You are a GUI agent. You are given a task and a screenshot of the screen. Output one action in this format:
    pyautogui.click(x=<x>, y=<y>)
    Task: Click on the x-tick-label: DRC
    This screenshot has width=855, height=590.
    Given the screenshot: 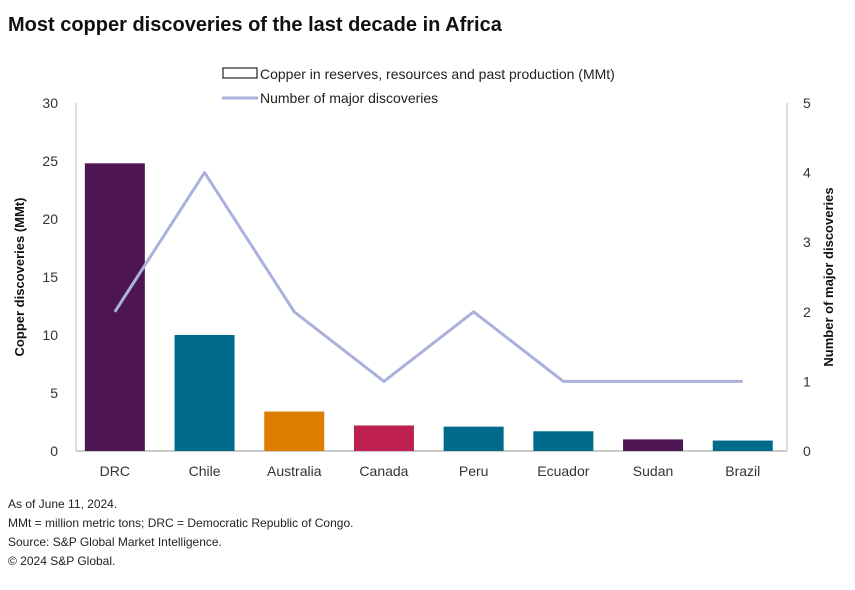 What is the action you would take?
    pyautogui.click(x=115, y=471)
    